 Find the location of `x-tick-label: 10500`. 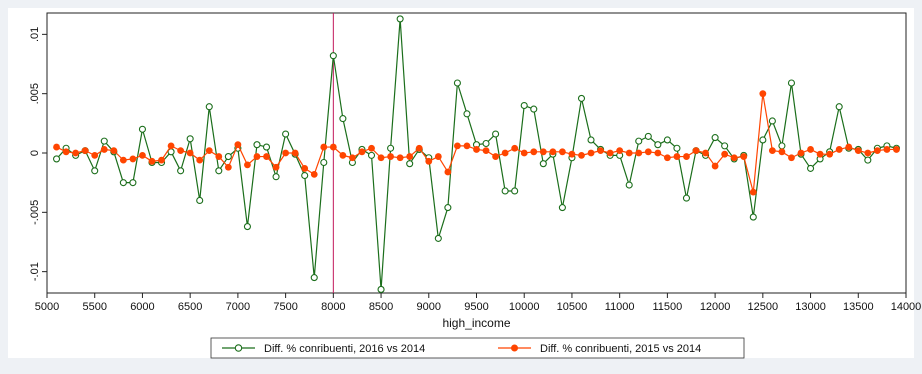

x-tick-label: 10500 is located at coordinates (572, 307).